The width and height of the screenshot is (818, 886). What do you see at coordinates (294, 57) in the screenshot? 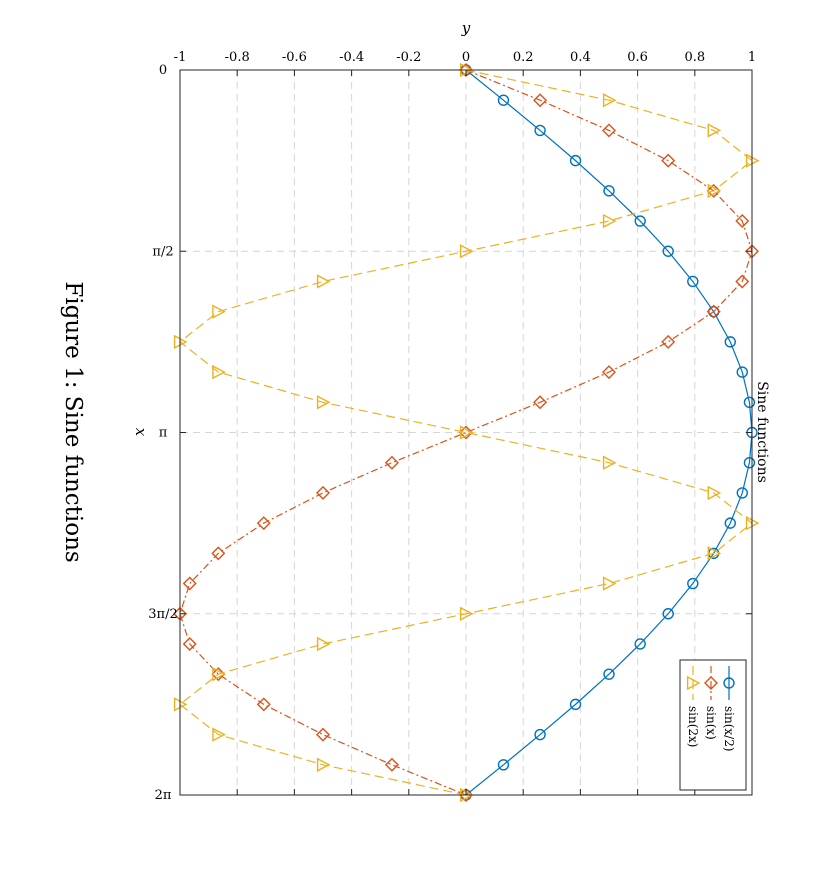
I see `y-tick-label: -0.6` at bounding box center [294, 57].